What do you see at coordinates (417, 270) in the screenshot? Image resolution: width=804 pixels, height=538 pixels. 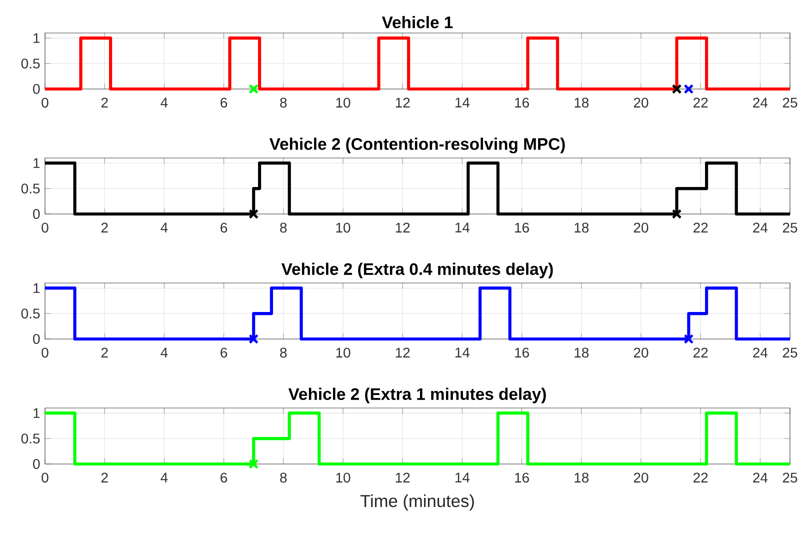 I see `chart-title: Vehicle 2 (Extra 0.4 minutes delay)` at bounding box center [417, 270].